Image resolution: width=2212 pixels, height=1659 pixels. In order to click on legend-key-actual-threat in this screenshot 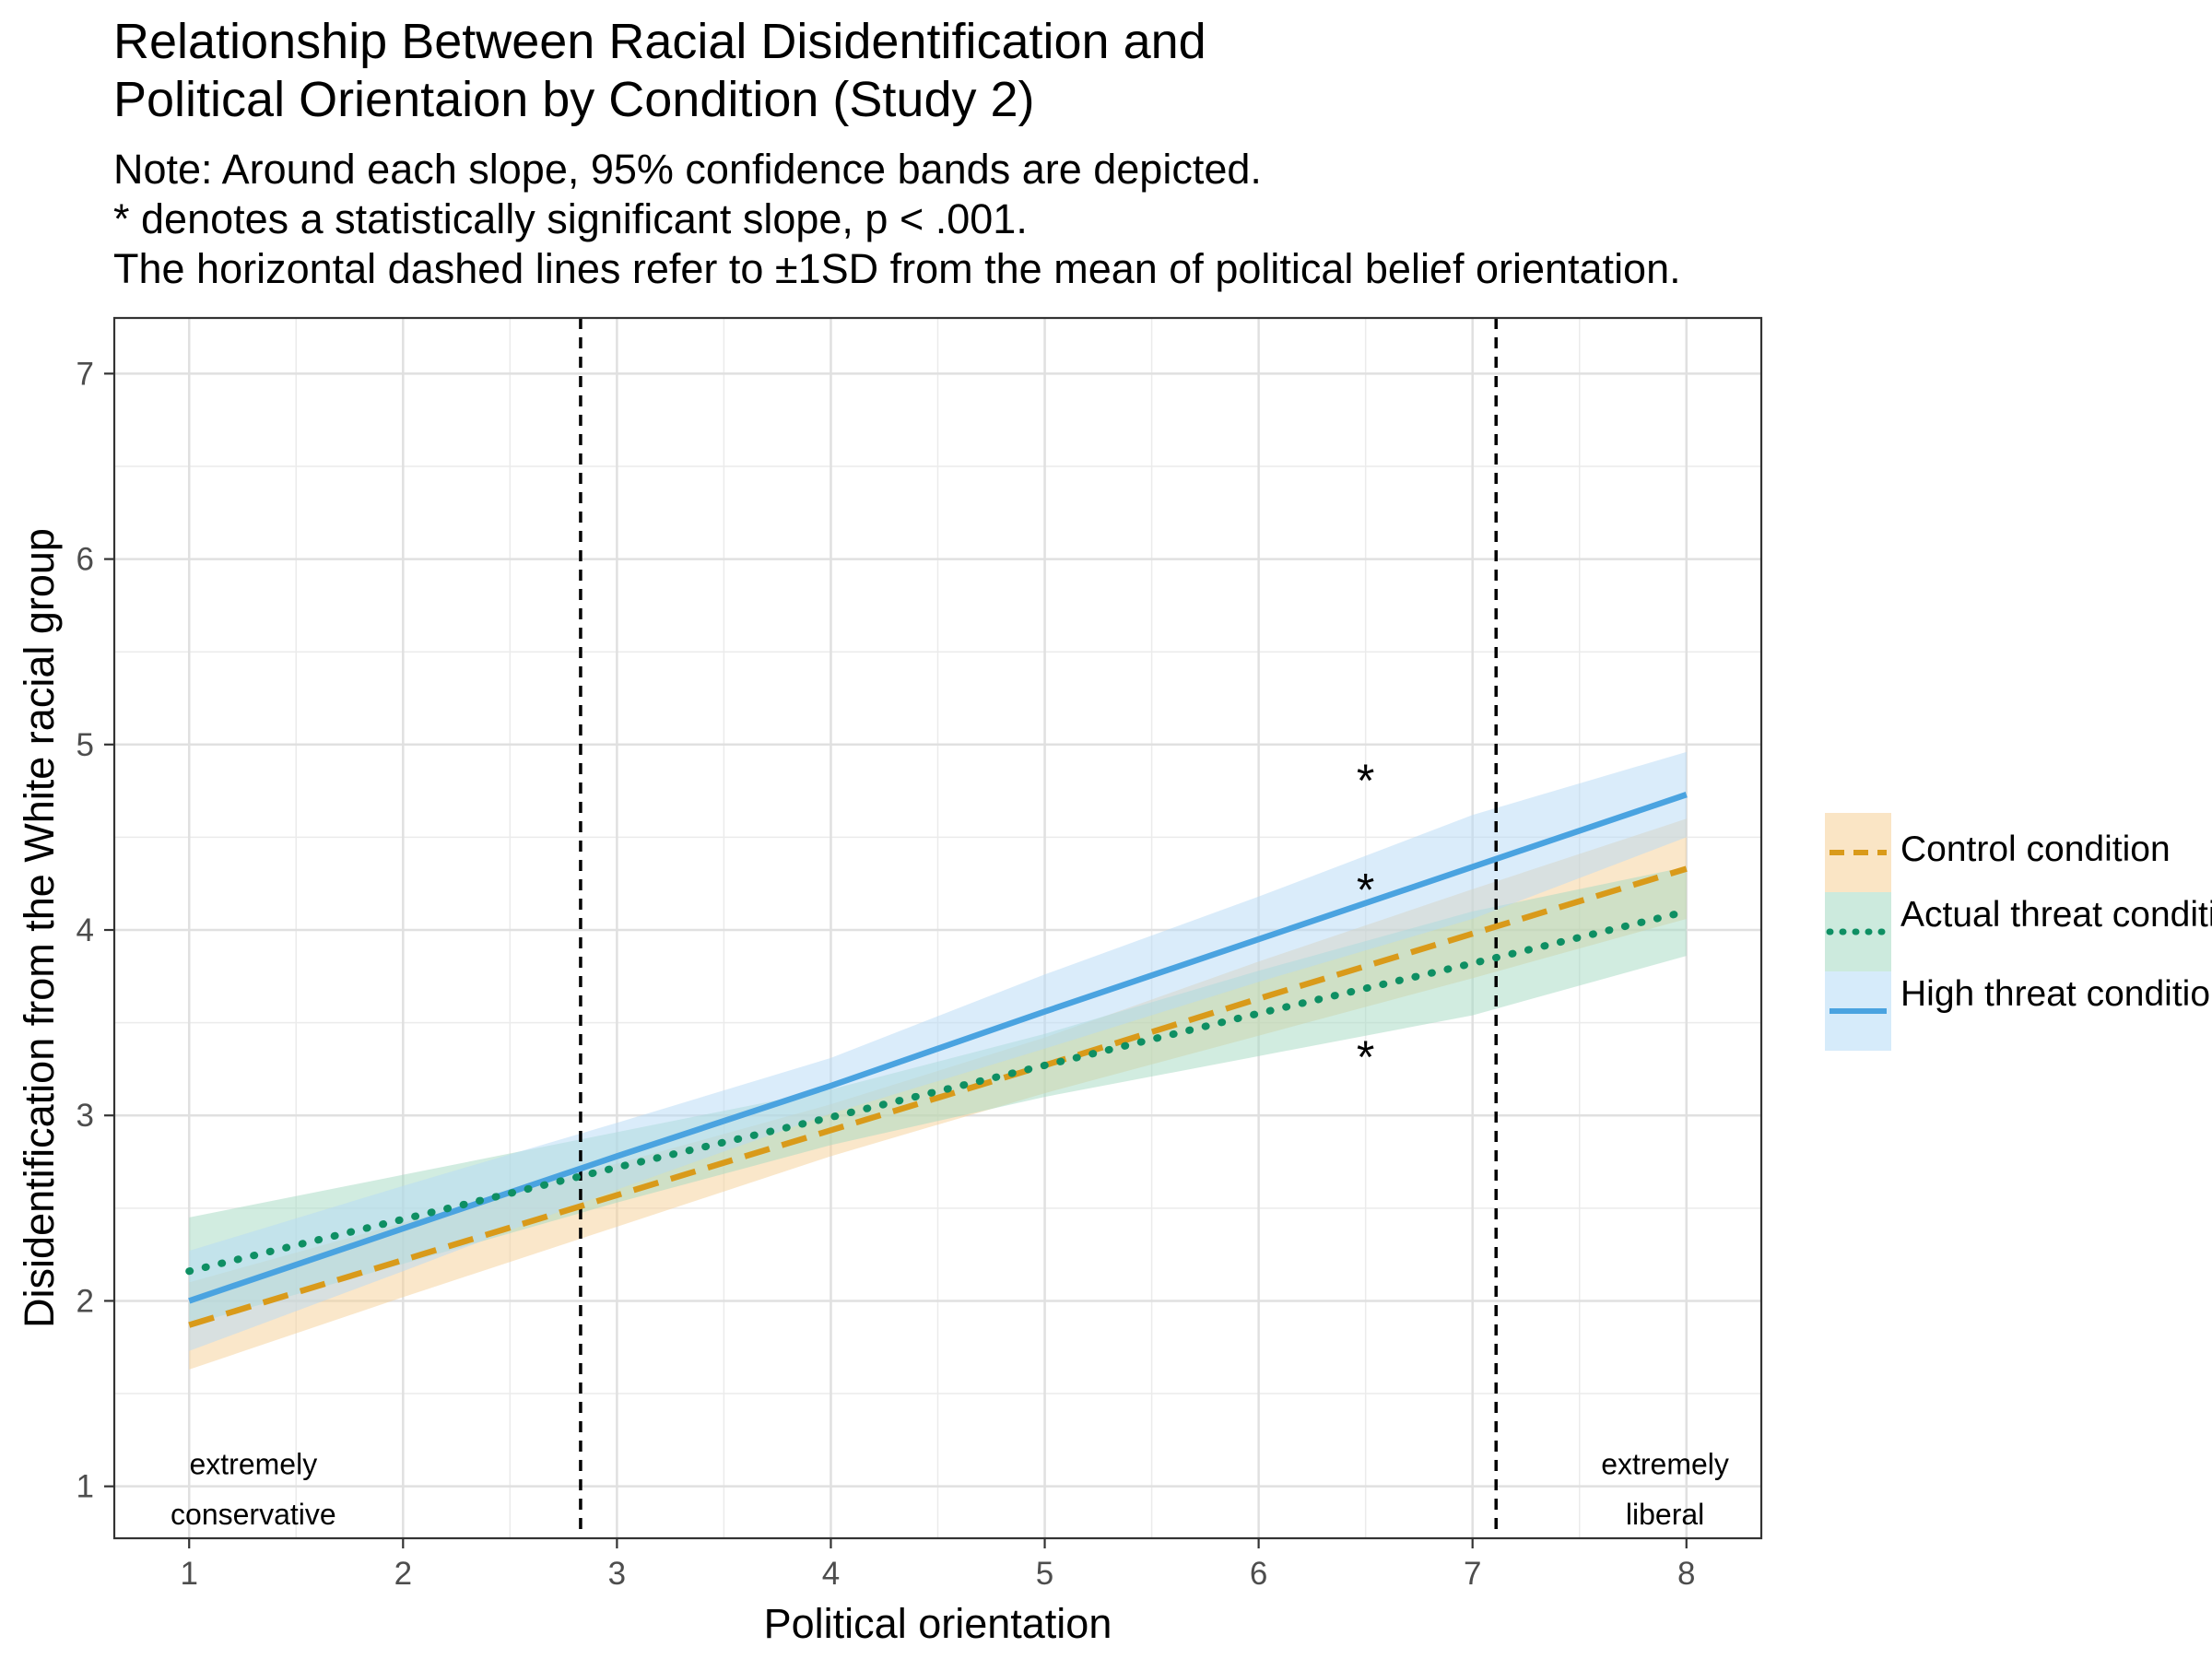, I will do `click(1858, 931)`.